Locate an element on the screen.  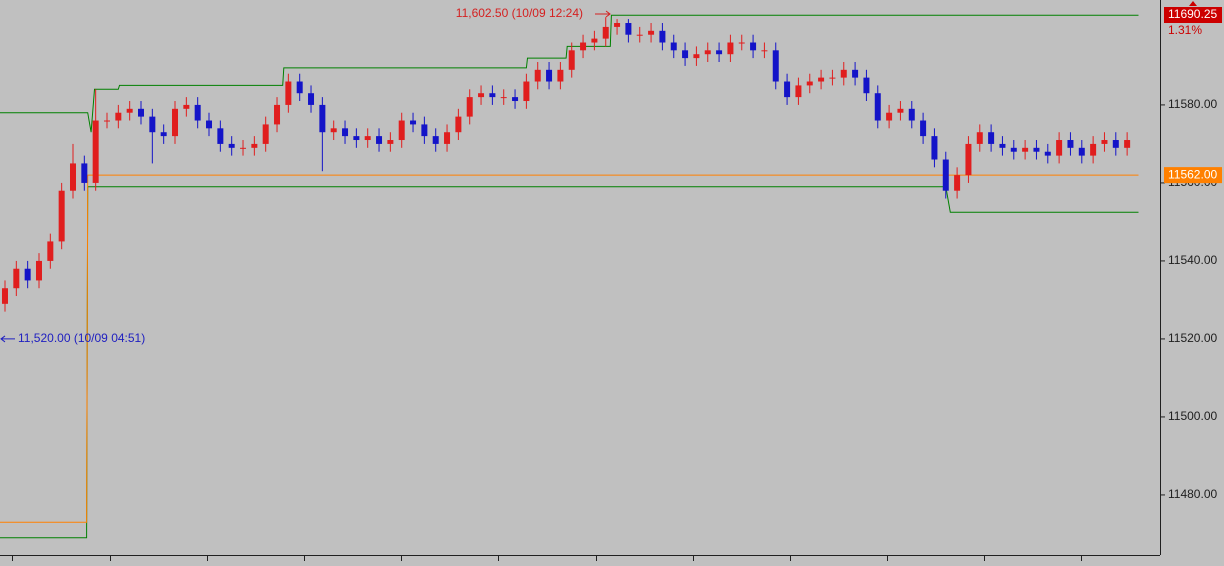
last-price-label: 11562.00 is located at coordinates (1192, 174).